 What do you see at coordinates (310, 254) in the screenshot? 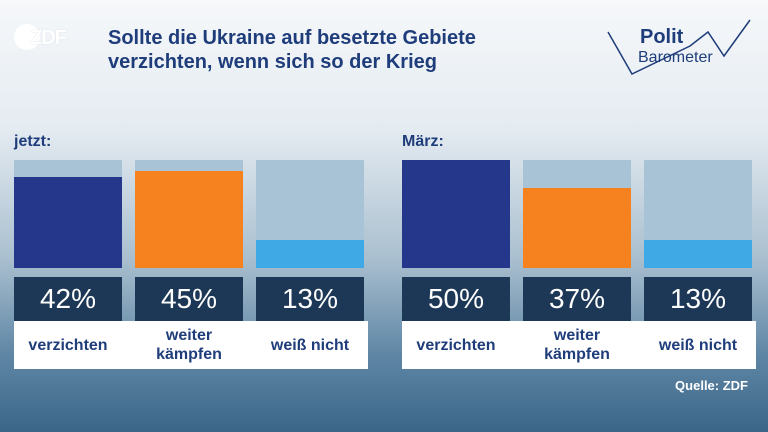
I see `bar-jetzt-weiss-nicht` at bounding box center [310, 254].